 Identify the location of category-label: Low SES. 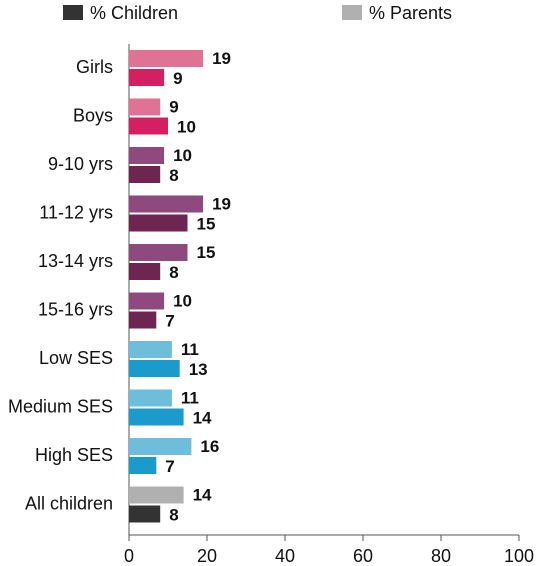
(76, 358).